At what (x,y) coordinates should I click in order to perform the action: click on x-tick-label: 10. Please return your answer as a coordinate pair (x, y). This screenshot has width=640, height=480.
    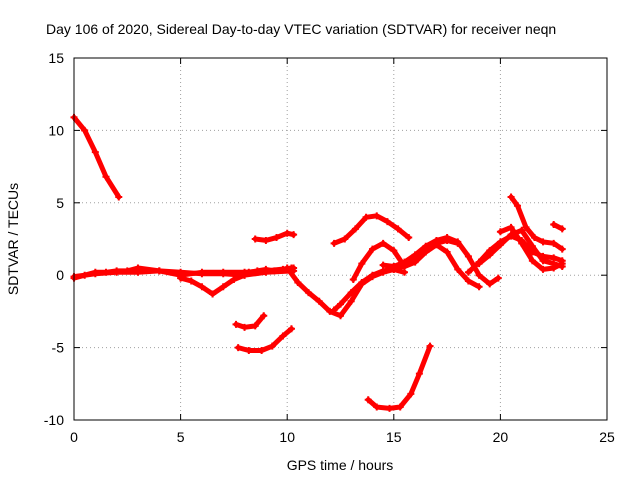
    Looking at the image, I should click on (287, 437).